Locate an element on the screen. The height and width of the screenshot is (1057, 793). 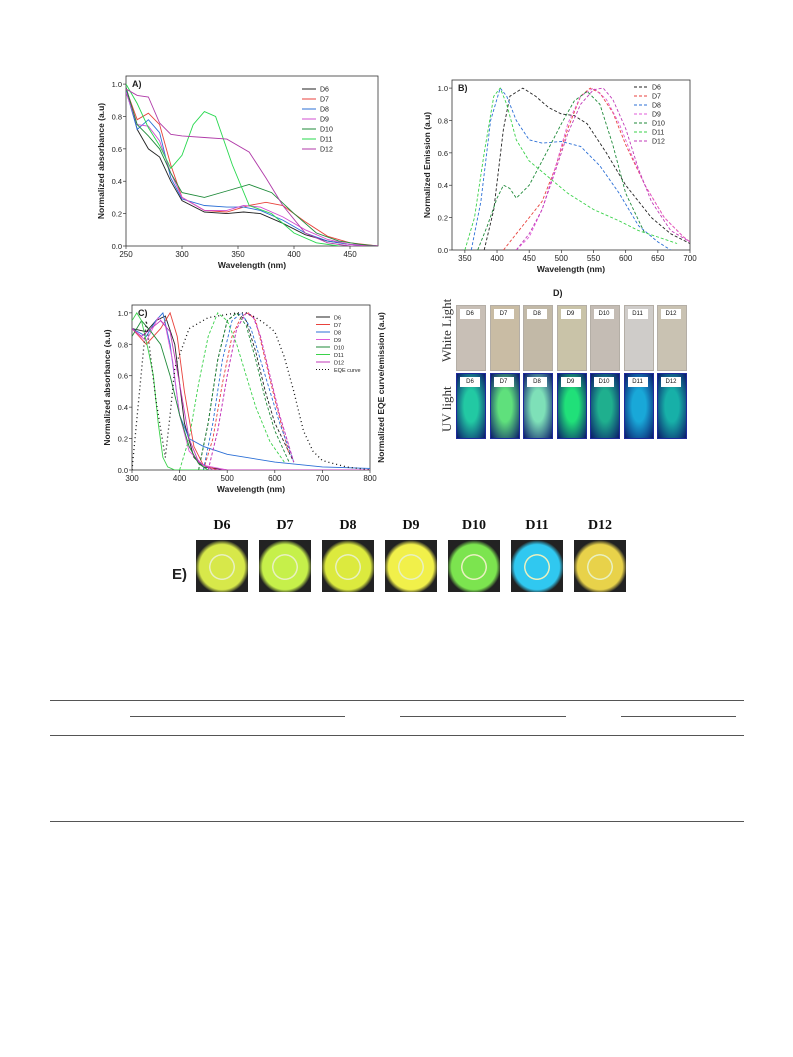
series-line-em-d6 is located at coordinates (246, 391).